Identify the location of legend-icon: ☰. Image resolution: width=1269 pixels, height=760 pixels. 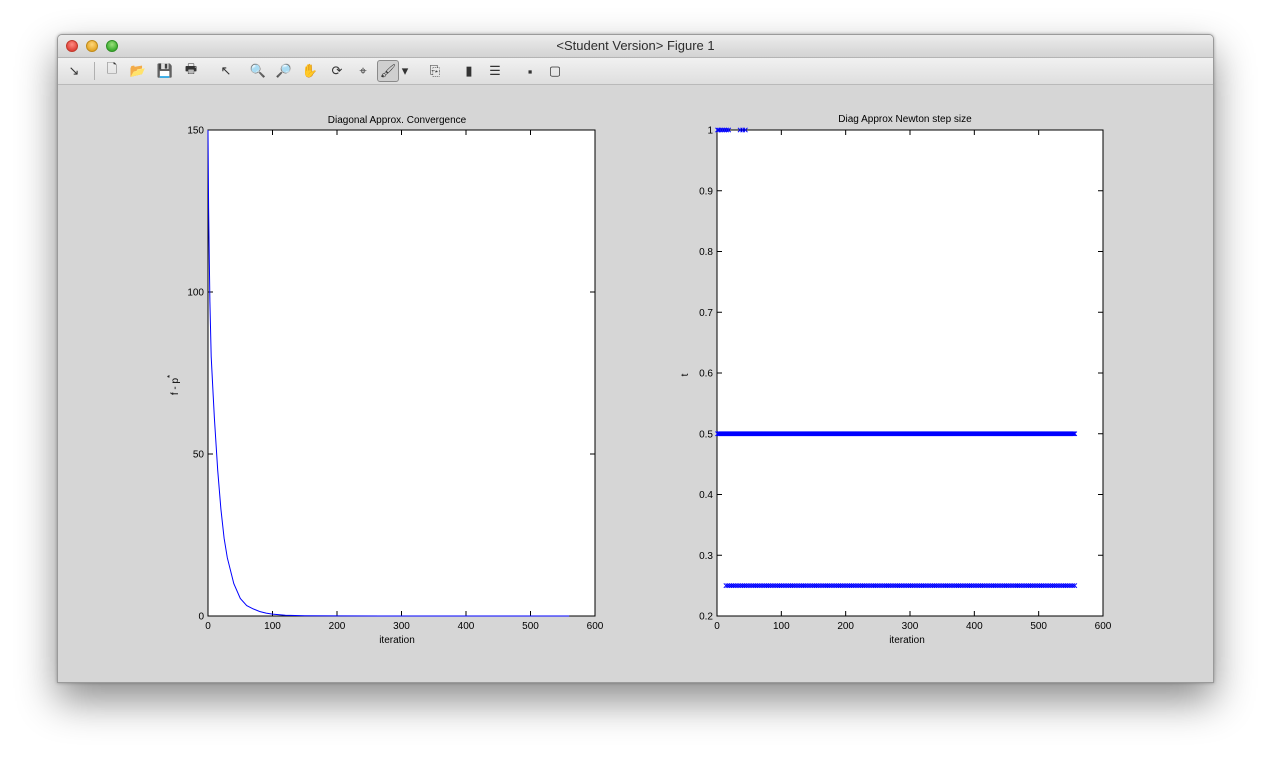
(495, 70).